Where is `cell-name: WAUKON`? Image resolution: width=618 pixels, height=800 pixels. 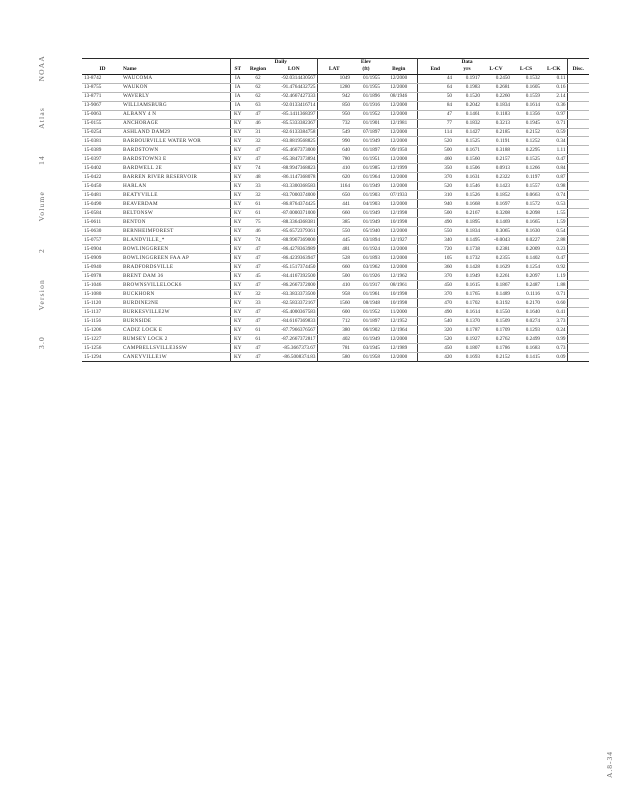 cell-name: WAUKON is located at coordinates (176, 88).